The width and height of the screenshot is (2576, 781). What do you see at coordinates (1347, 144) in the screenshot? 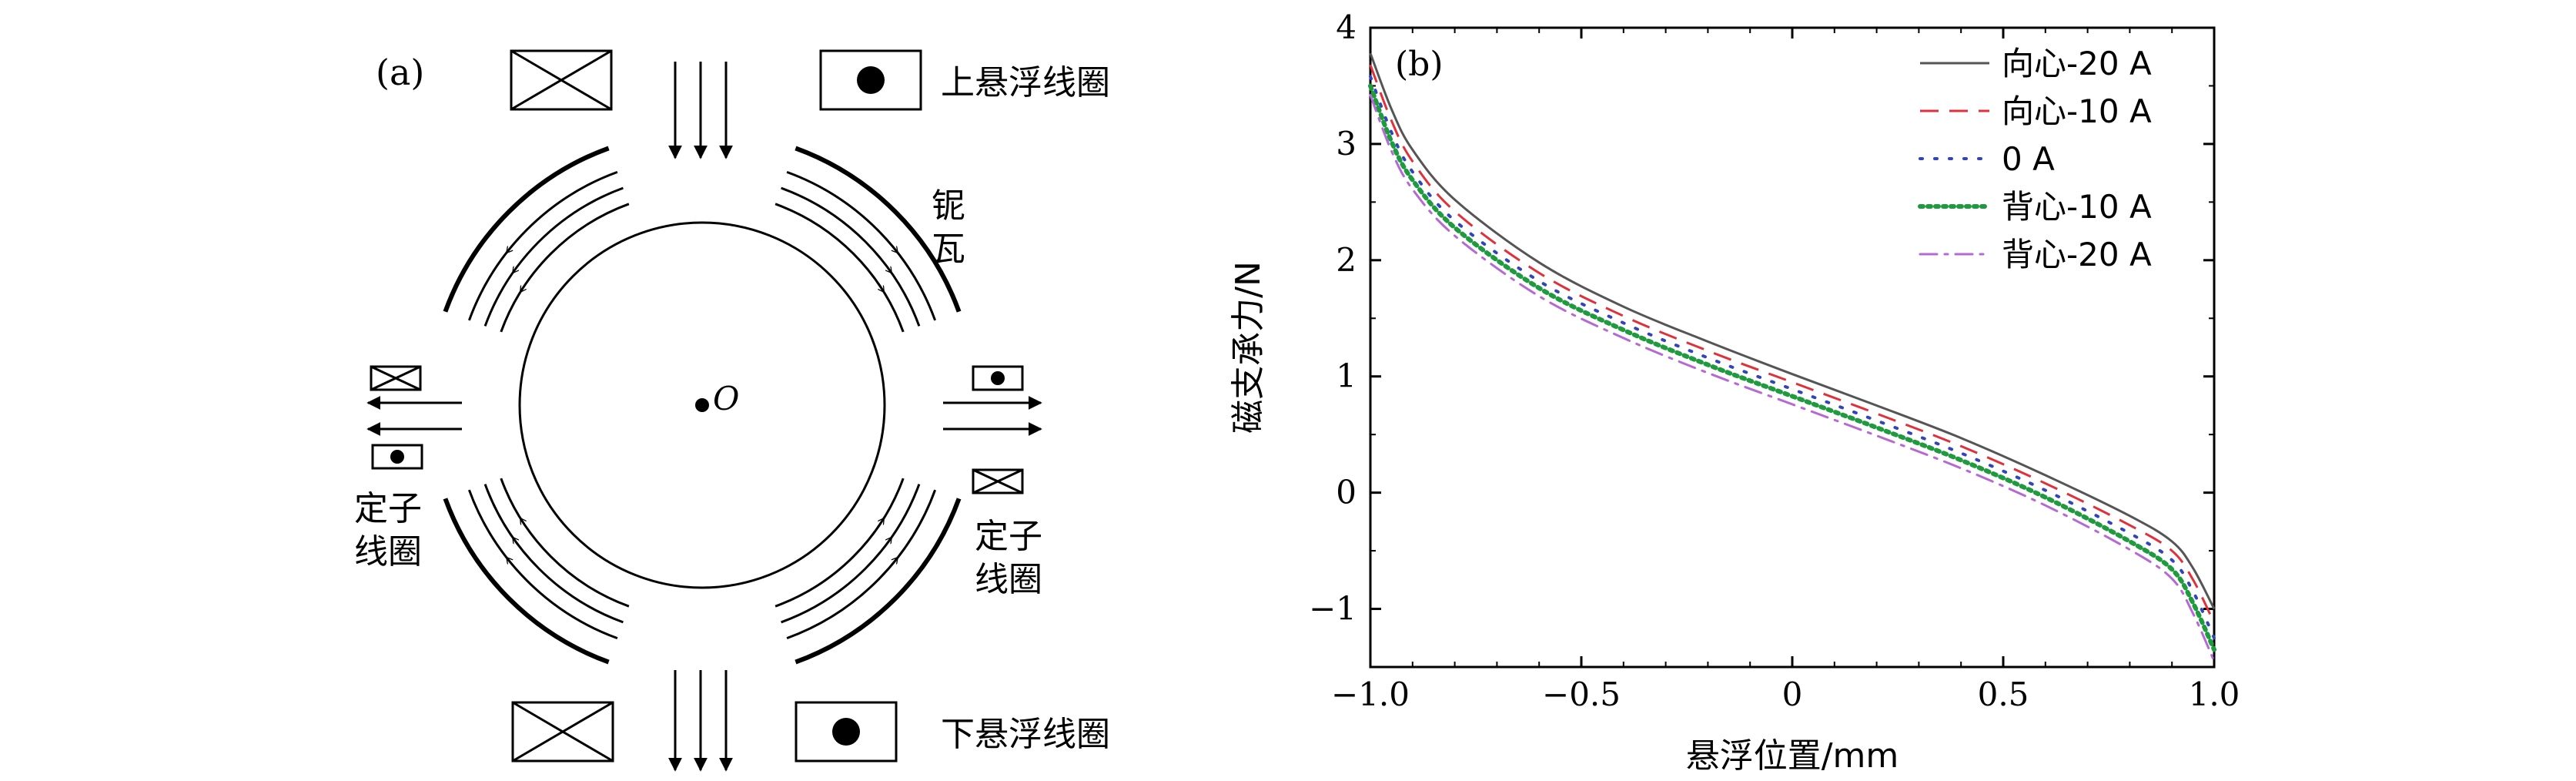
I see `y-tick-label: 3` at bounding box center [1347, 144].